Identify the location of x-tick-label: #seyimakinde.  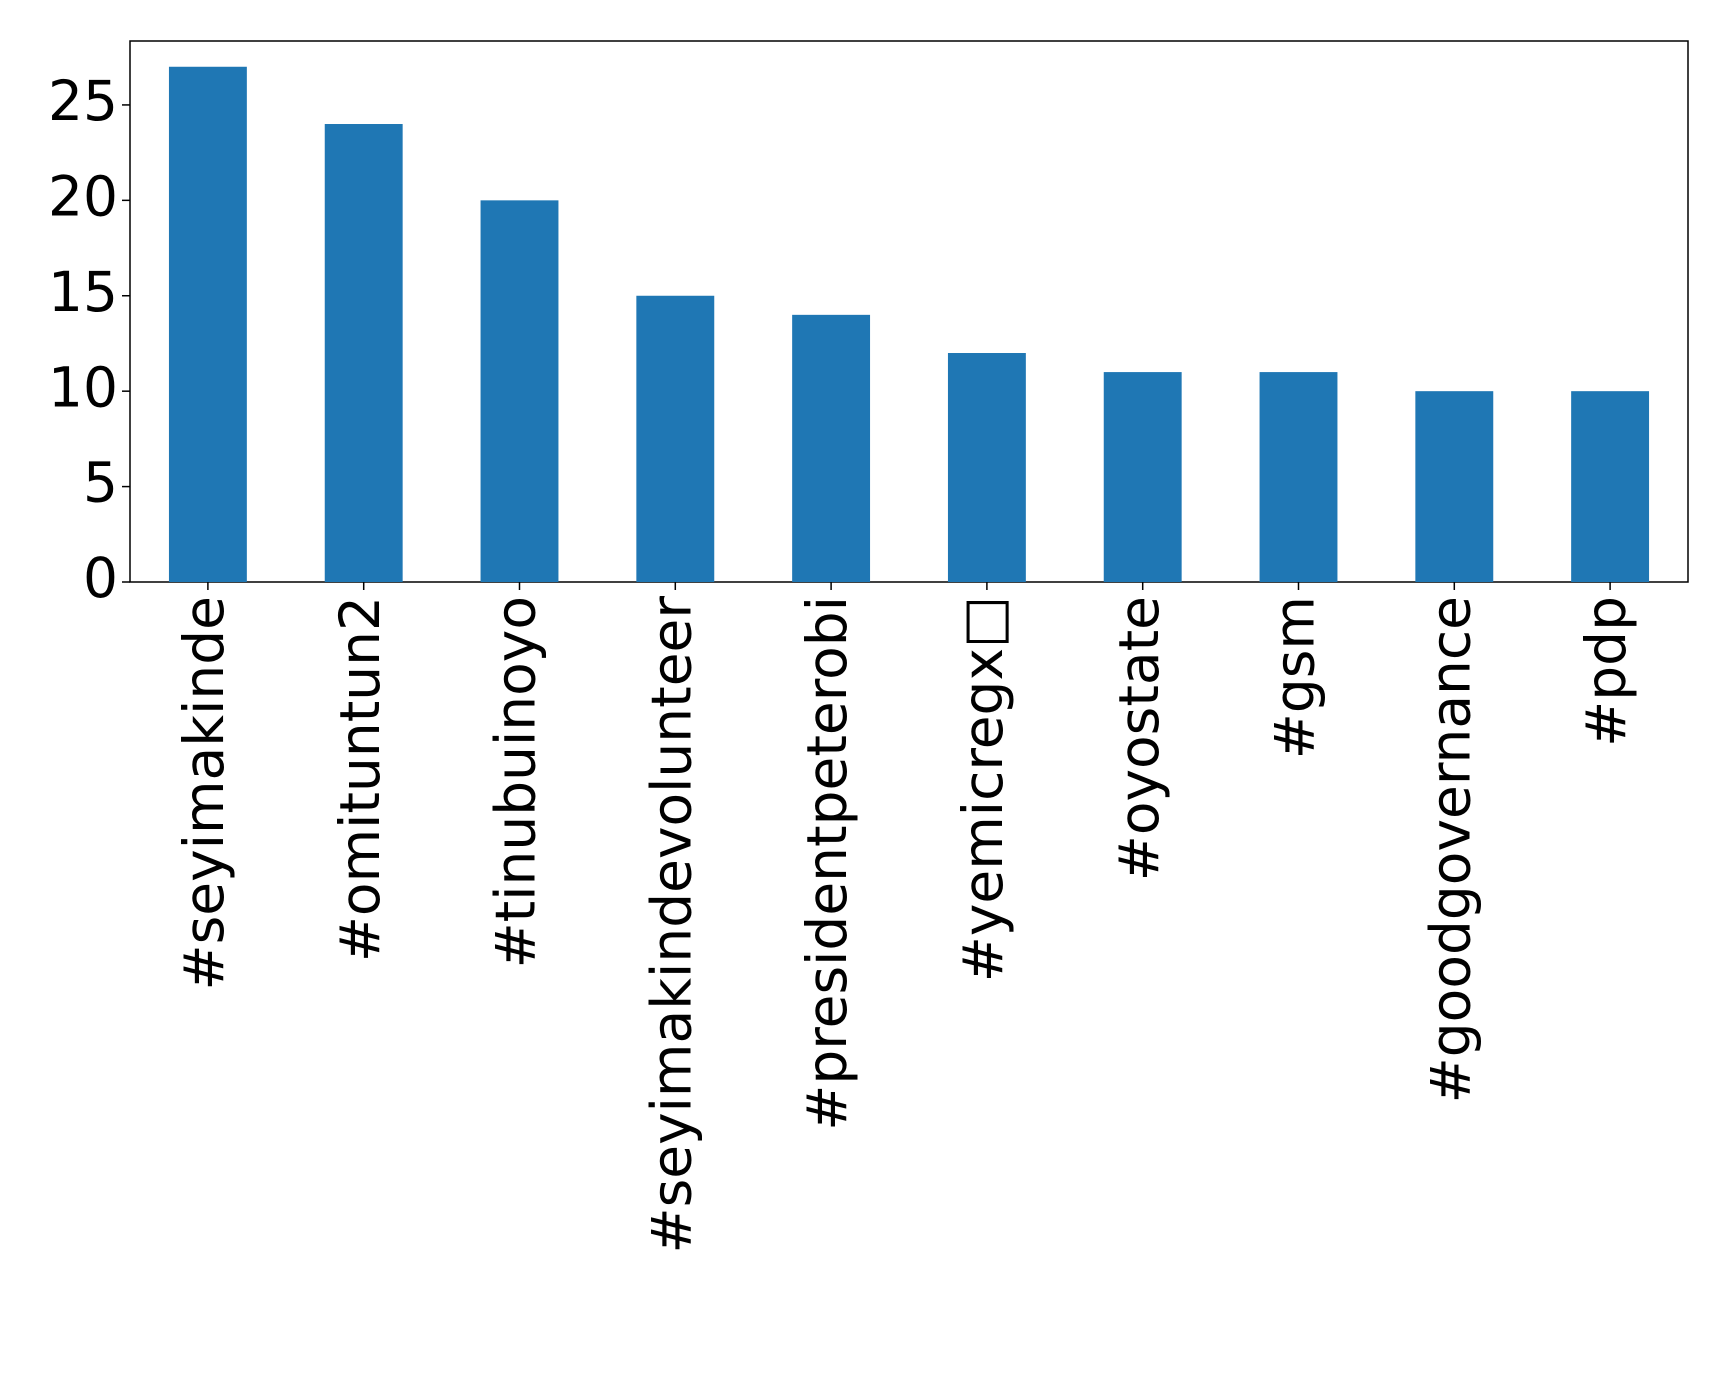
(204, 793).